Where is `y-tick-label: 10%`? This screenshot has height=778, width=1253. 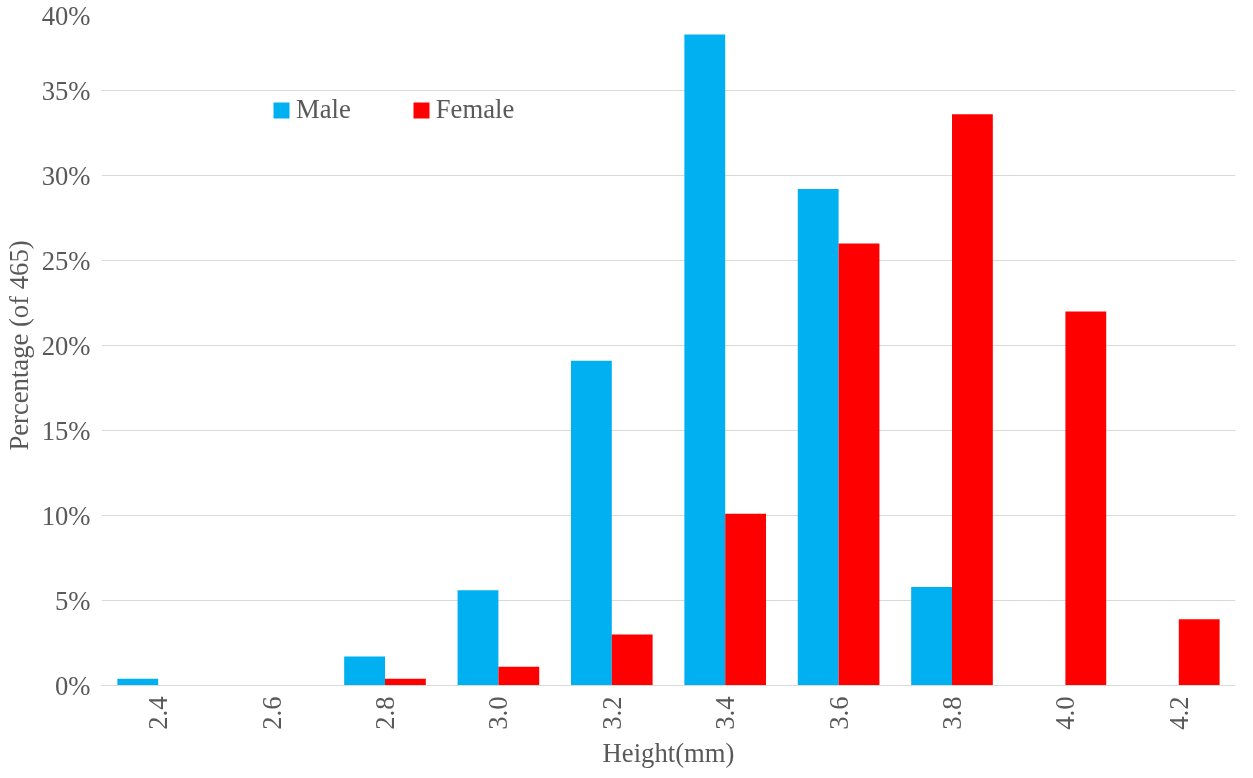 y-tick-label: 10% is located at coordinates (66, 515).